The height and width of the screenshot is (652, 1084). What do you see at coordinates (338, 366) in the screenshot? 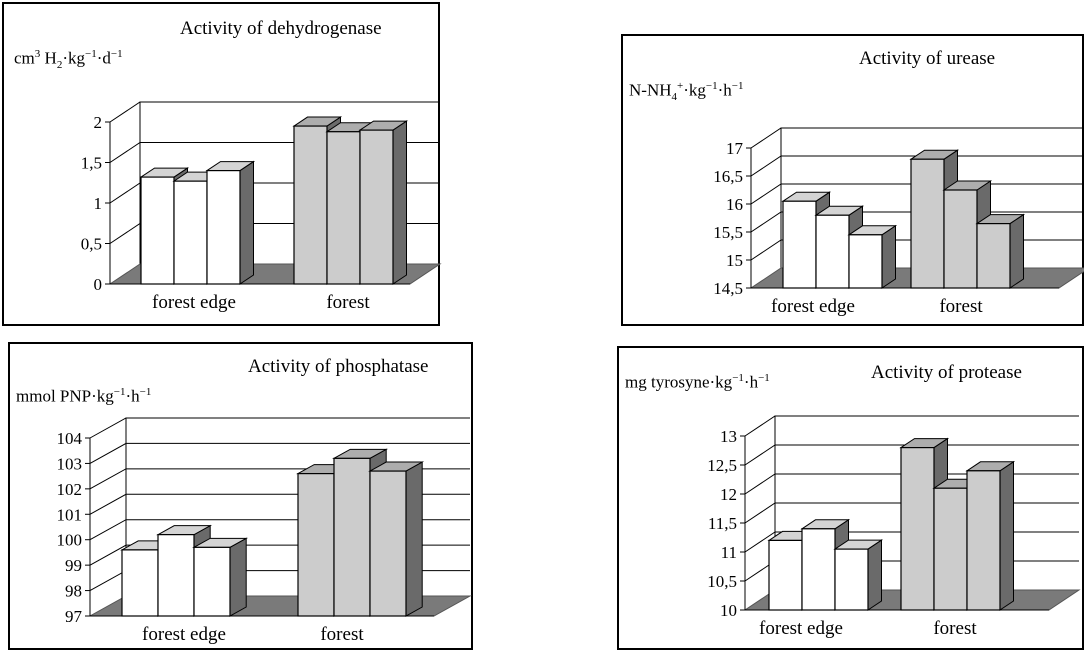
I see `chart-title: Activity of phosphatase` at bounding box center [338, 366].